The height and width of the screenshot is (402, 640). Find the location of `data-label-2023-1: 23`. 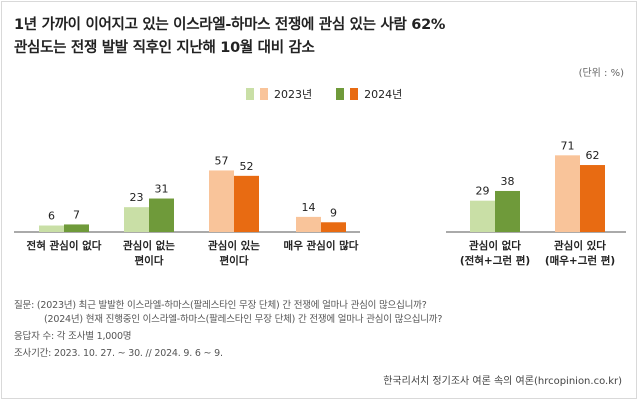

data-label-2023-1: 23 is located at coordinates (137, 197).